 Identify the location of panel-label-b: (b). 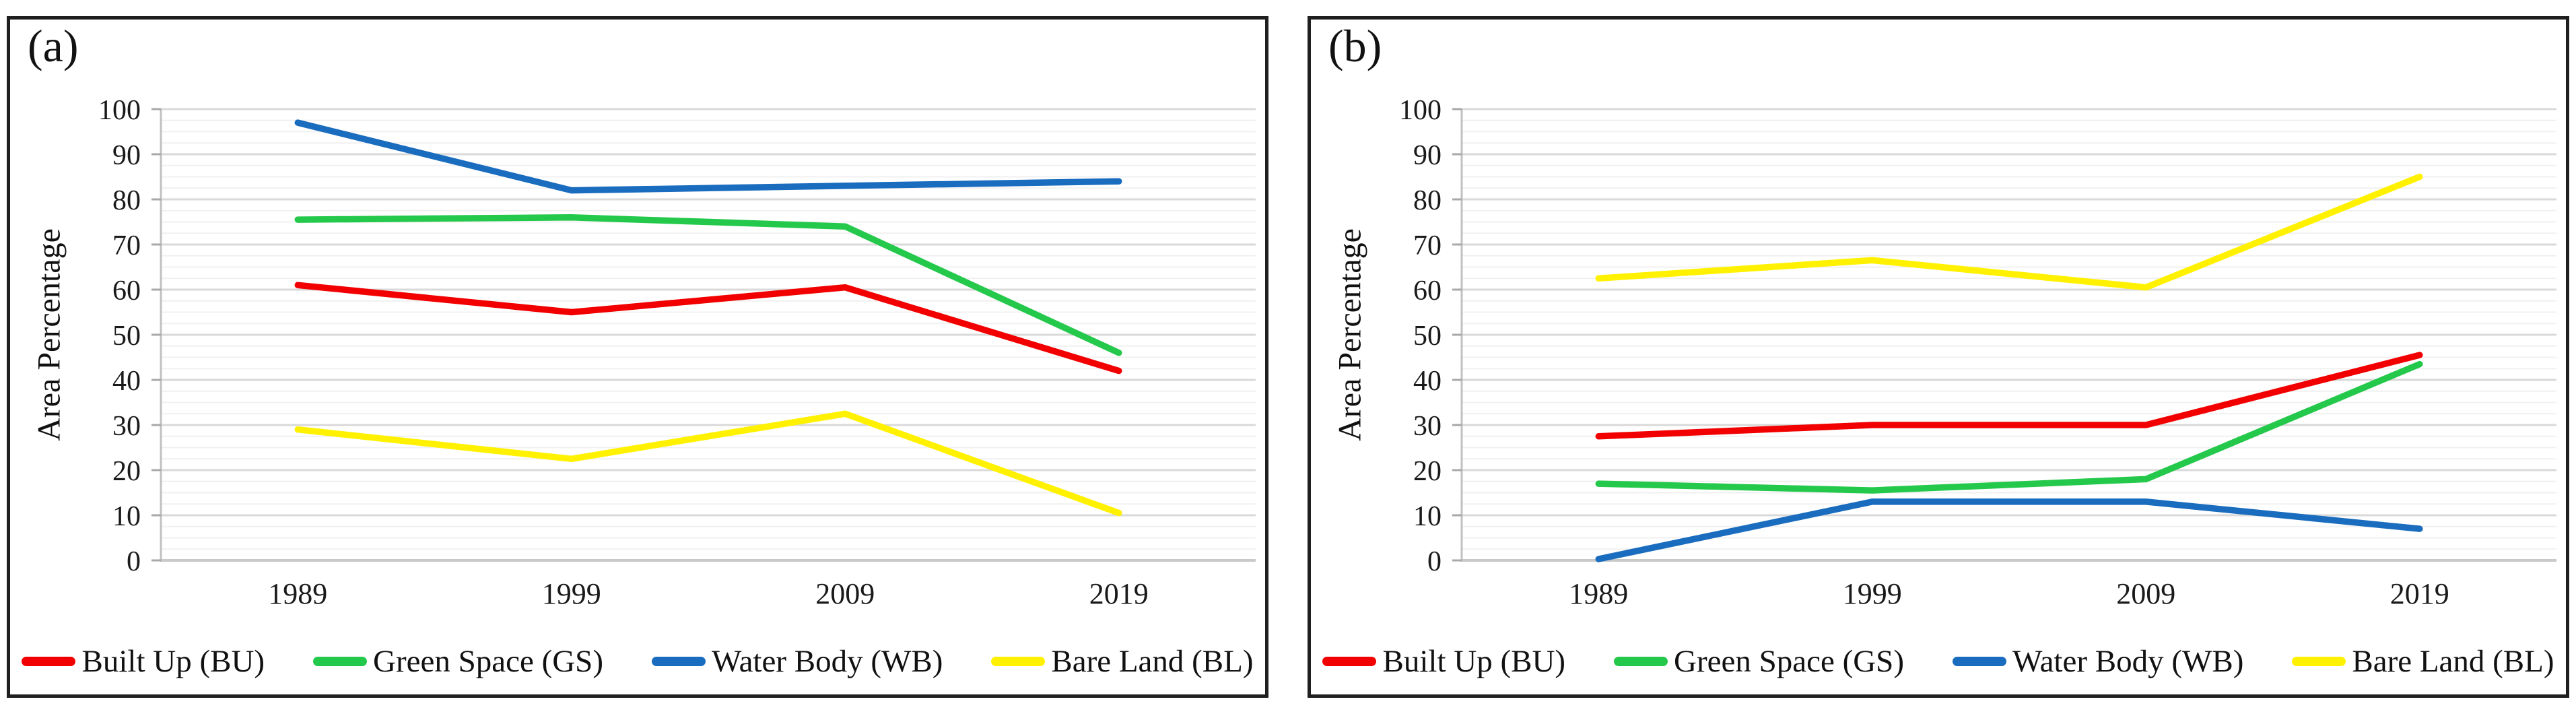
(1355, 45).